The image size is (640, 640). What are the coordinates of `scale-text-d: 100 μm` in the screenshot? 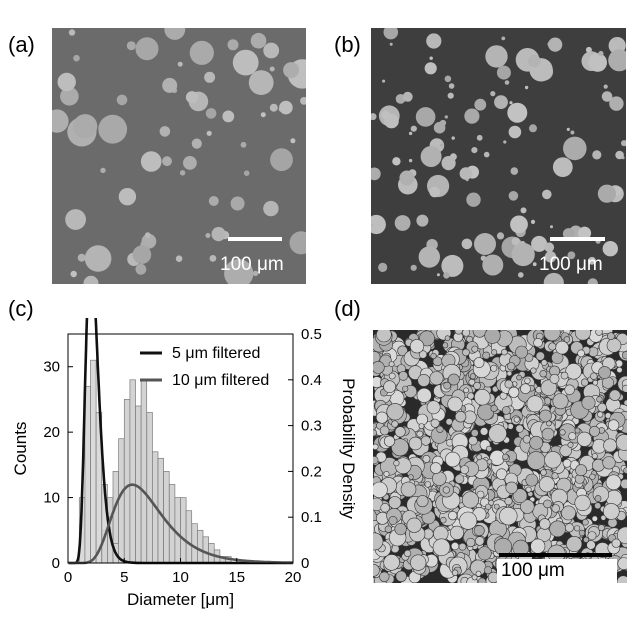 It's located at (533, 570).